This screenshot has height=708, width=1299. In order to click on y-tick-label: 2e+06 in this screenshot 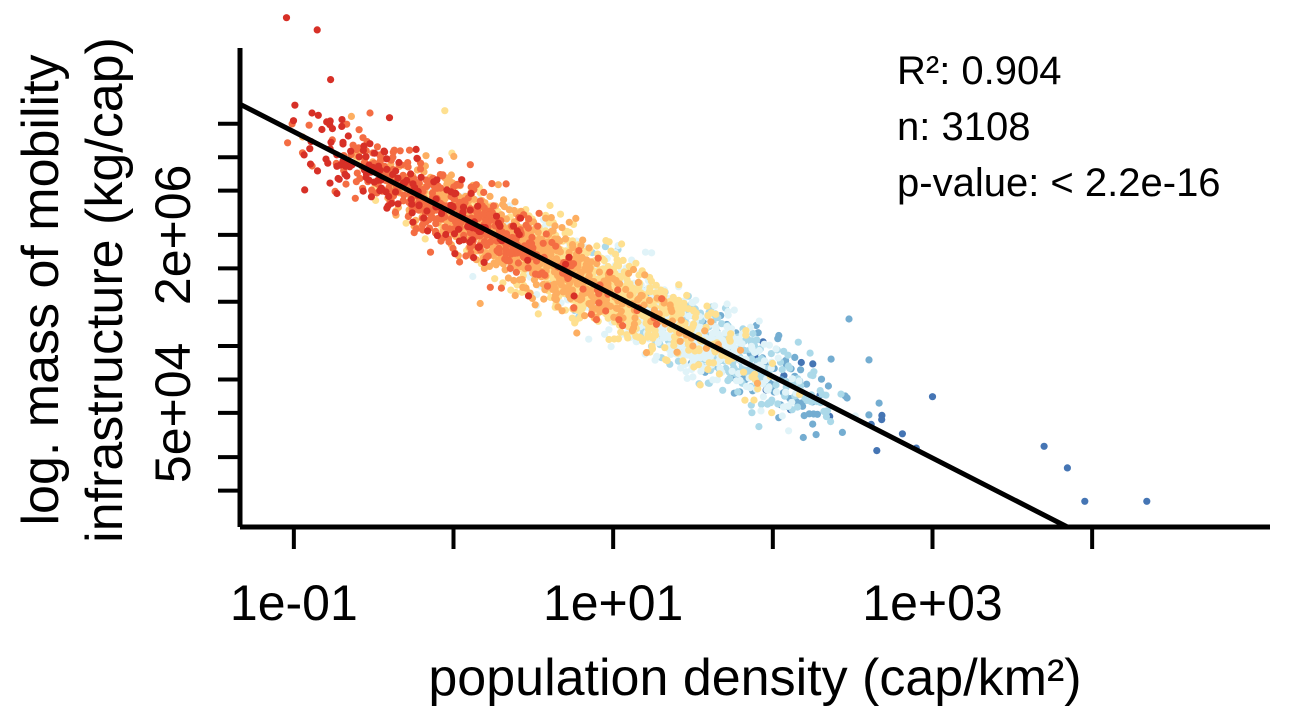, I will do `click(173, 235)`.